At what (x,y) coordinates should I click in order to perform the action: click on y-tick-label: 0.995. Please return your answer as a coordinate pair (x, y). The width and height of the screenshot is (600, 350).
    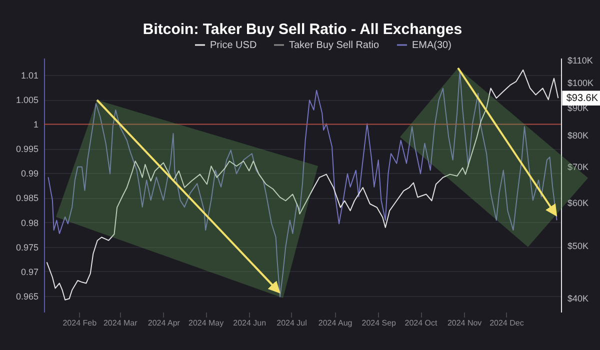
    Looking at the image, I should click on (27, 149).